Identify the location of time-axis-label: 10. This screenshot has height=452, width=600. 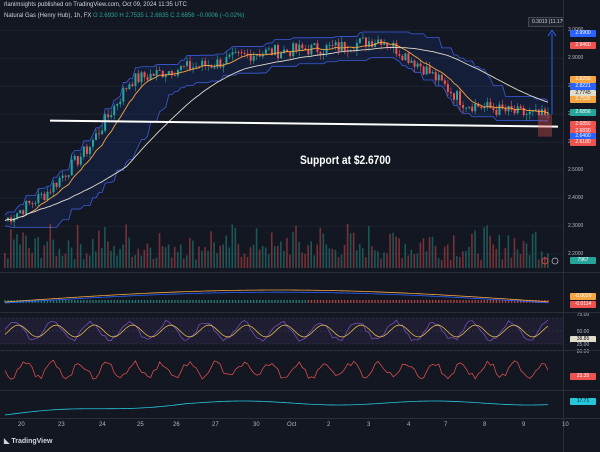
(565, 425).